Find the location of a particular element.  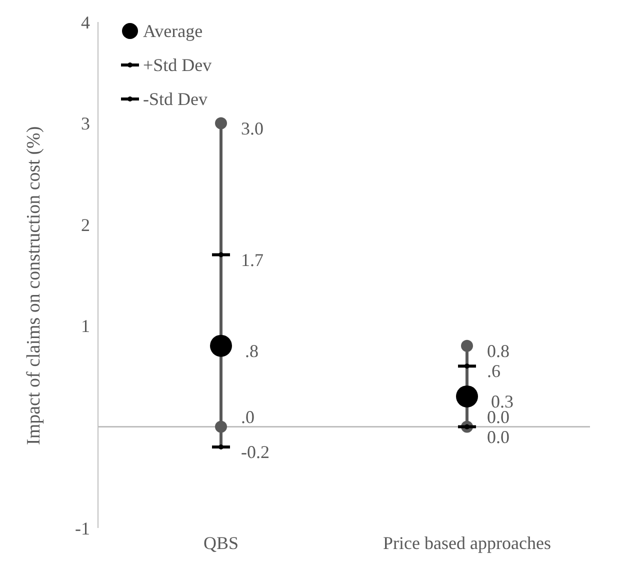

data-label: 0.8 is located at coordinates (498, 350).